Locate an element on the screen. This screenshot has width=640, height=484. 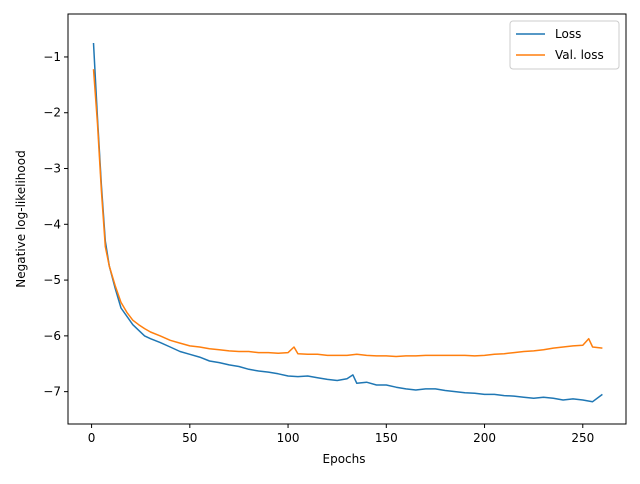
x-axis-label: Epochs is located at coordinates (344, 459).